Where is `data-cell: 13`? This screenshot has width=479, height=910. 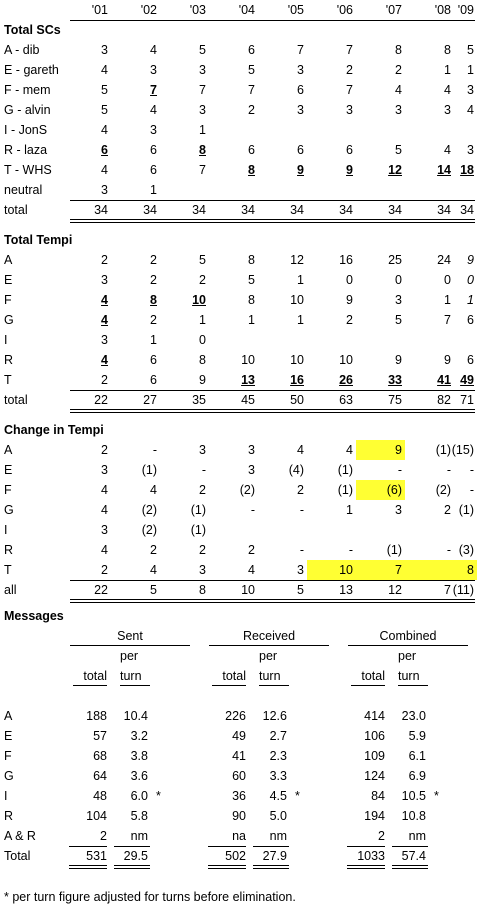 data-cell: 13 is located at coordinates (248, 380).